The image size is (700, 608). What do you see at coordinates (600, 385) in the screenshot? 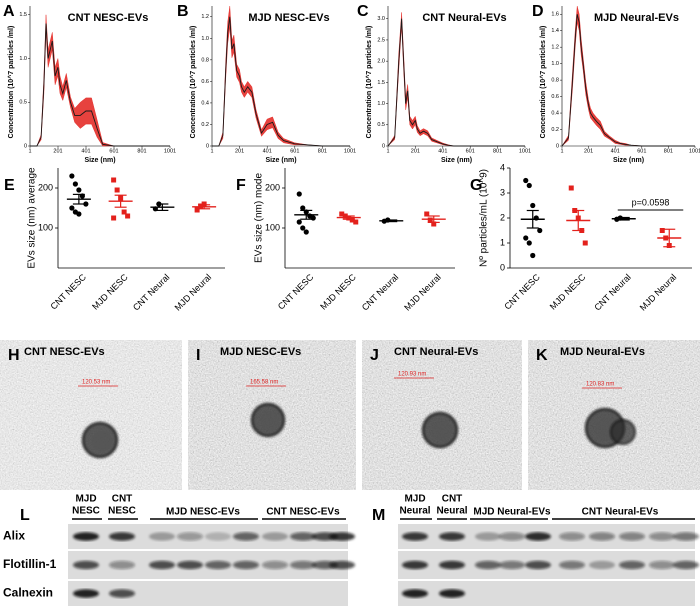
I see `scale-label: 120.83 nm` at bounding box center [600, 385].